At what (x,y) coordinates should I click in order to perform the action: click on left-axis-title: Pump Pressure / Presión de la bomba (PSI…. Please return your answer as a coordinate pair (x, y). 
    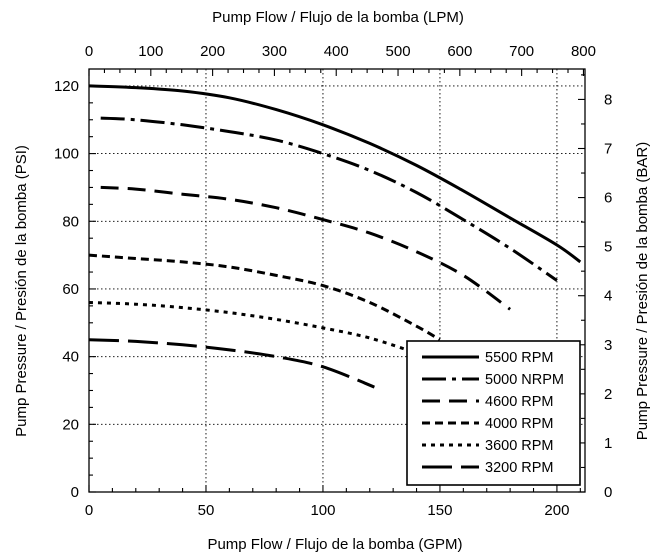
    Looking at the image, I should click on (21, 291).